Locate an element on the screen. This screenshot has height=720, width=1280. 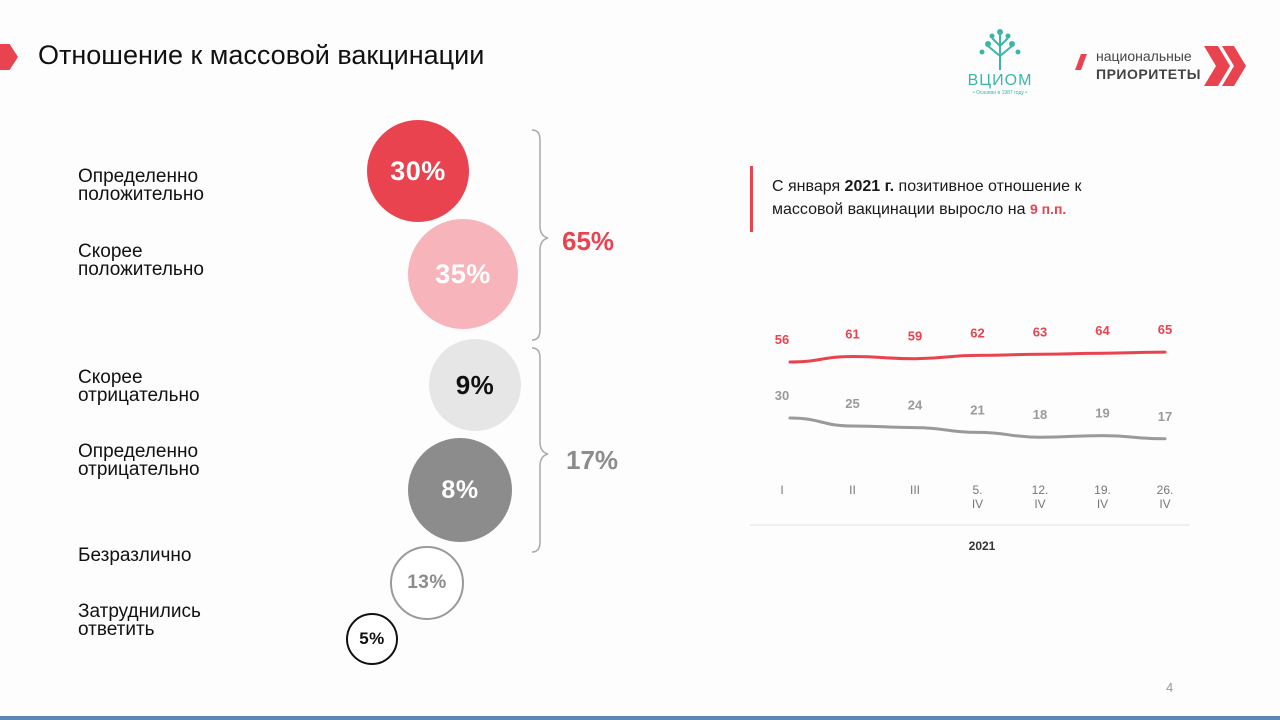
note-year: 2021 г. is located at coordinates (869, 186).